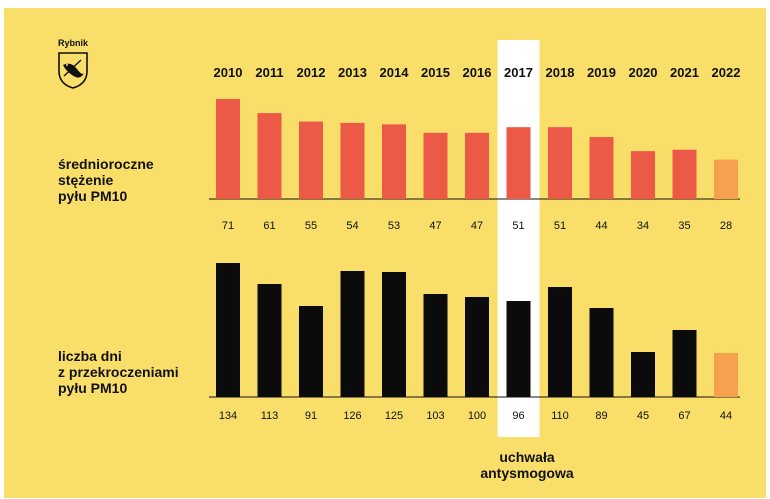 This screenshot has height=499, width=770. Describe the element at coordinates (269, 226) in the screenshot. I see `pm10-value-label: 61` at that location.